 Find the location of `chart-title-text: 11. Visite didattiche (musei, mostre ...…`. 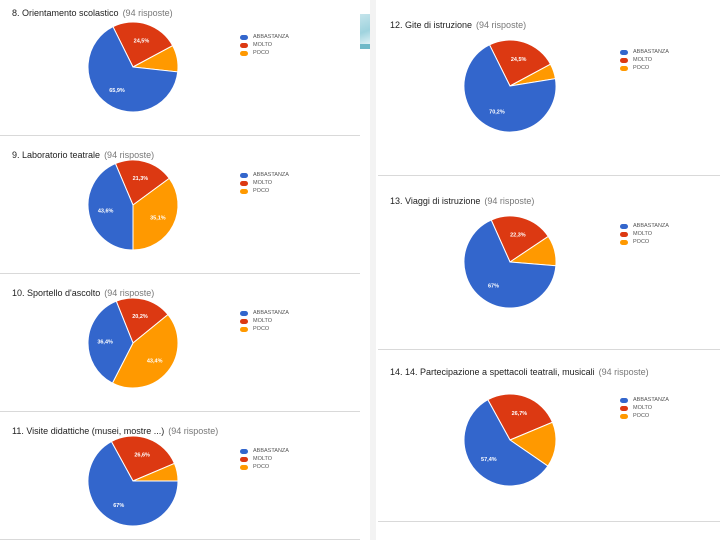

chart-title-text: 11. Visite didattiche (musei, mostre ...… is located at coordinates (88, 431).